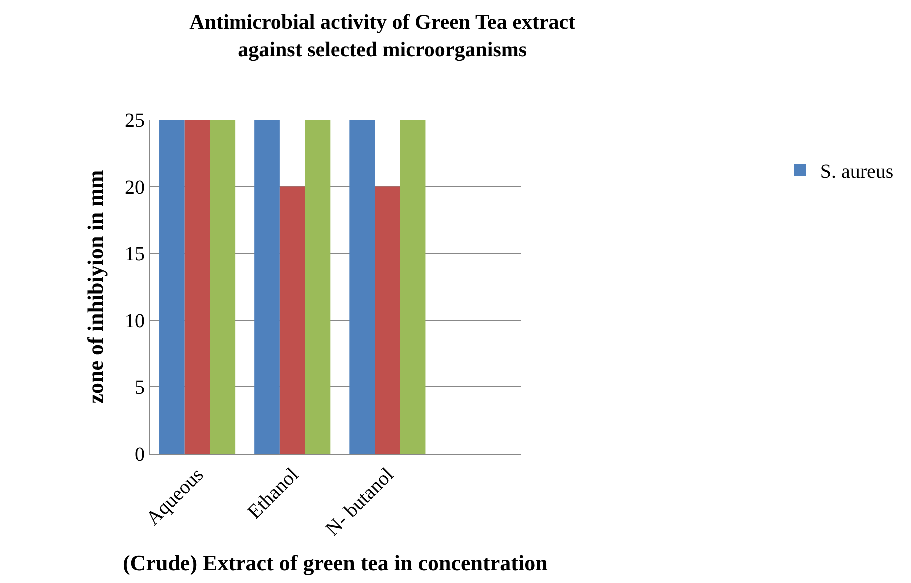  Describe the element at coordinates (857, 171) in the screenshot. I see `legend-label: S. aureus` at that location.